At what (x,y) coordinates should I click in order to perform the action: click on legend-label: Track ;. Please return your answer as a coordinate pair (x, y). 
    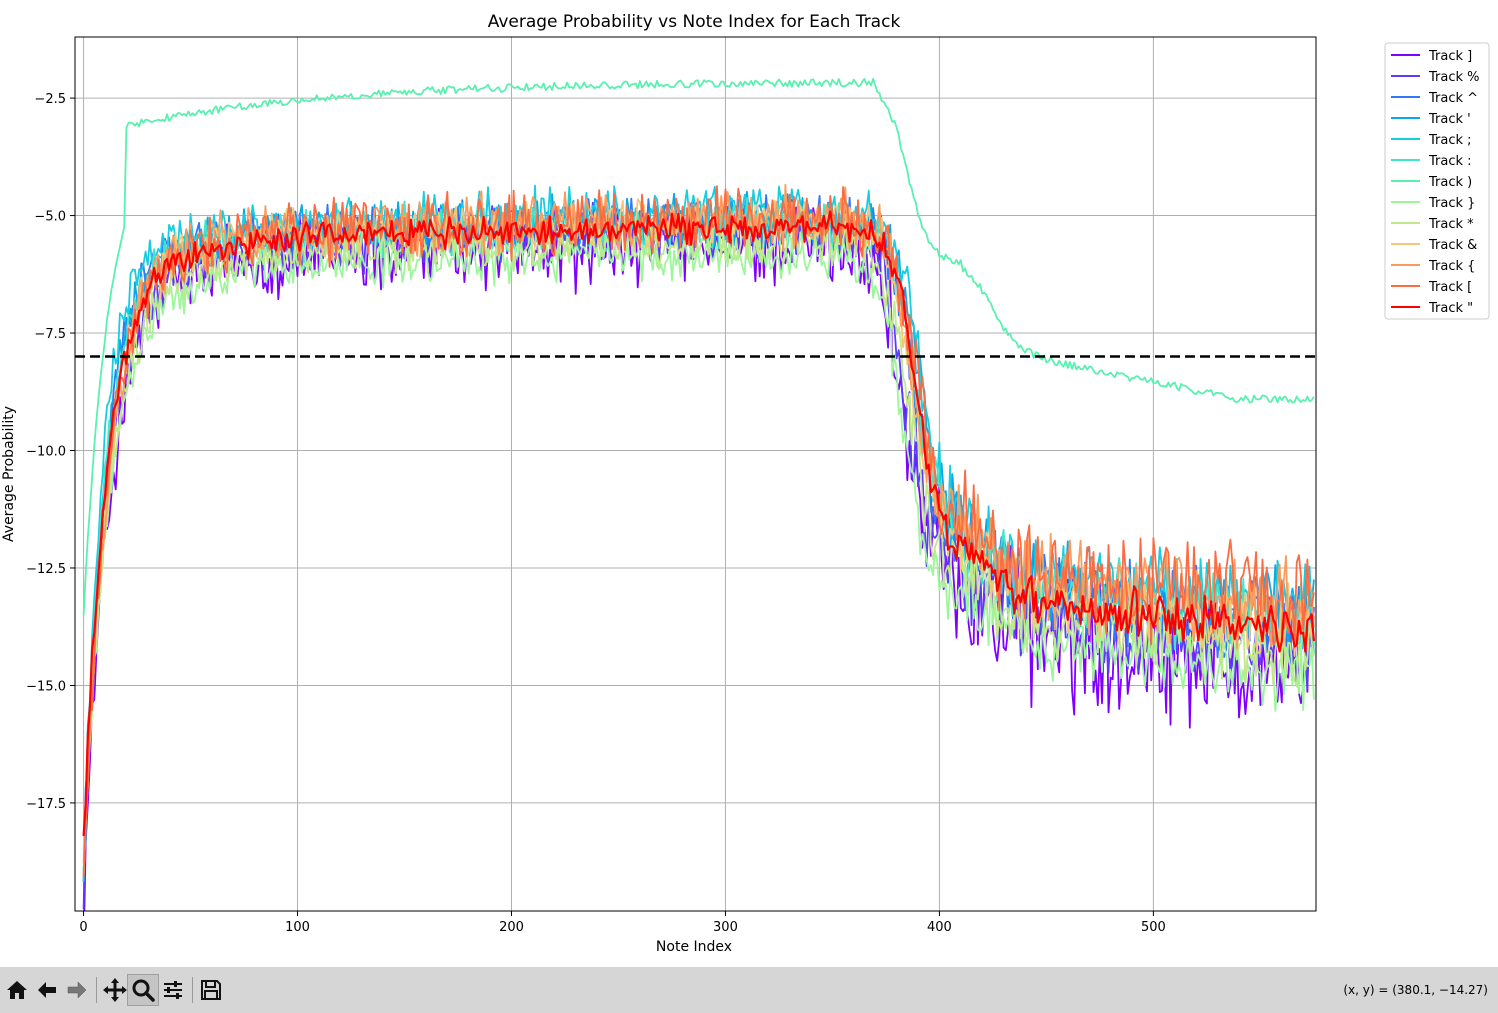
    Looking at the image, I should click on (1450, 140).